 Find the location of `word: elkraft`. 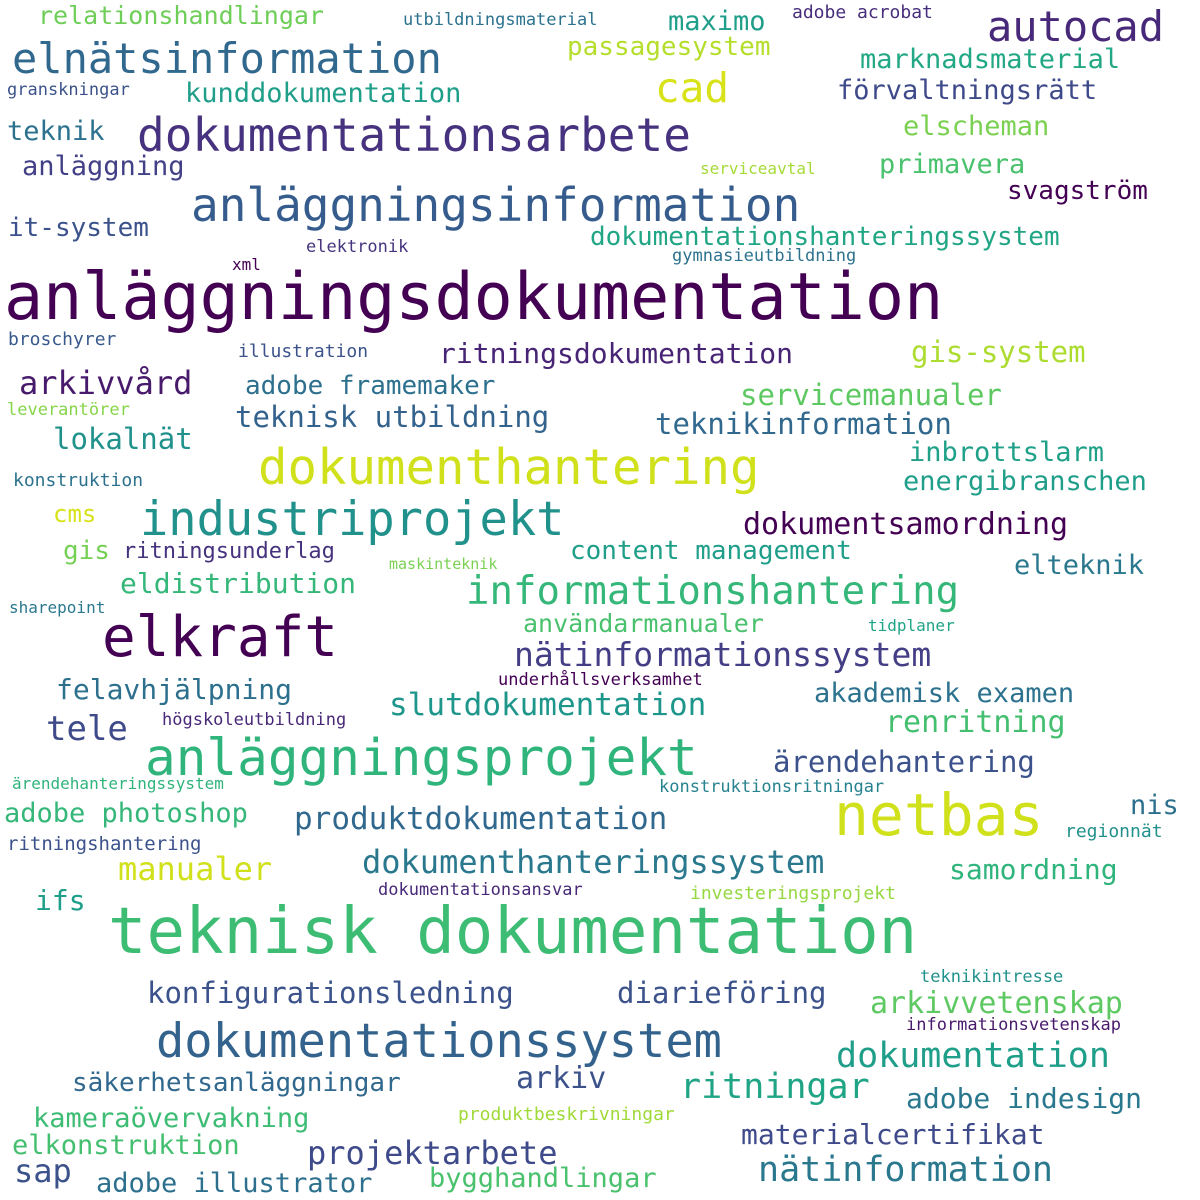

word: elkraft is located at coordinates (220, 637).